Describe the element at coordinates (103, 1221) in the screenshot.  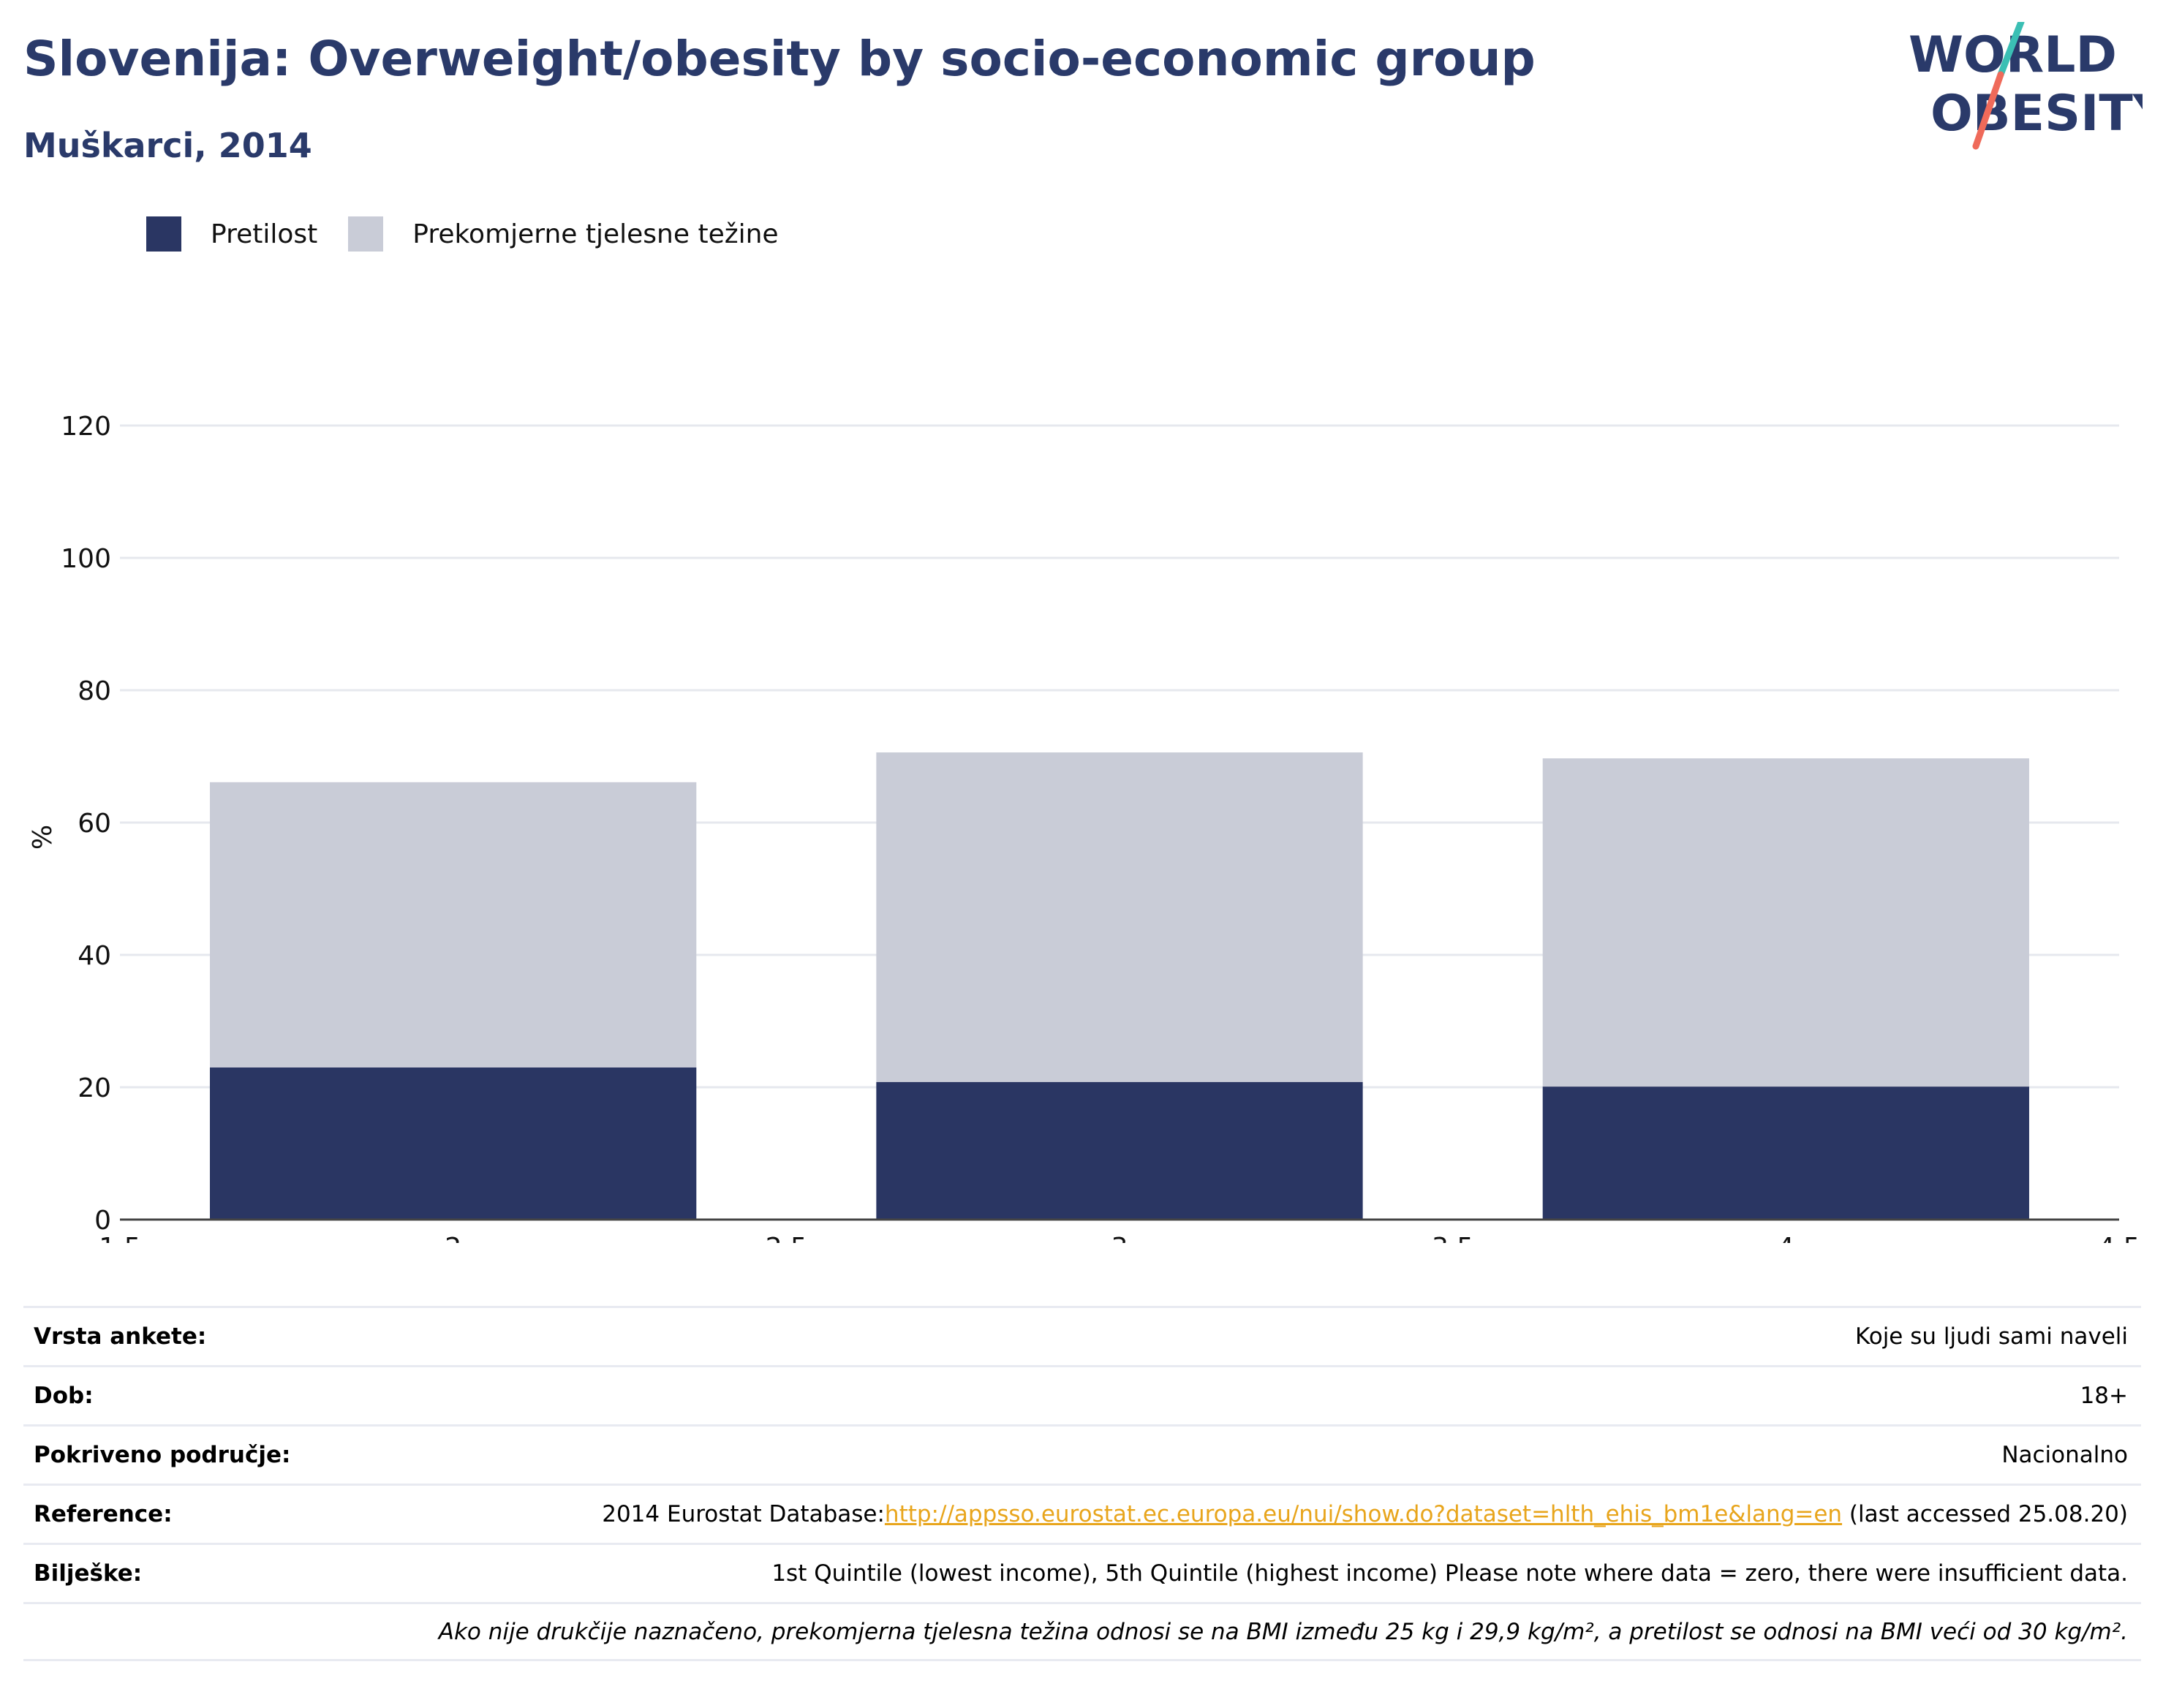
I see `y-tick-label: 0` at that location.